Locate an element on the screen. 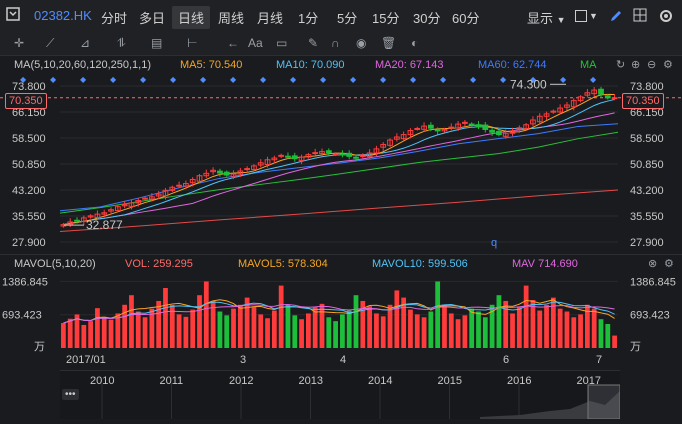  price-tick-left: 43.200 is located at coordinates (29, 191).